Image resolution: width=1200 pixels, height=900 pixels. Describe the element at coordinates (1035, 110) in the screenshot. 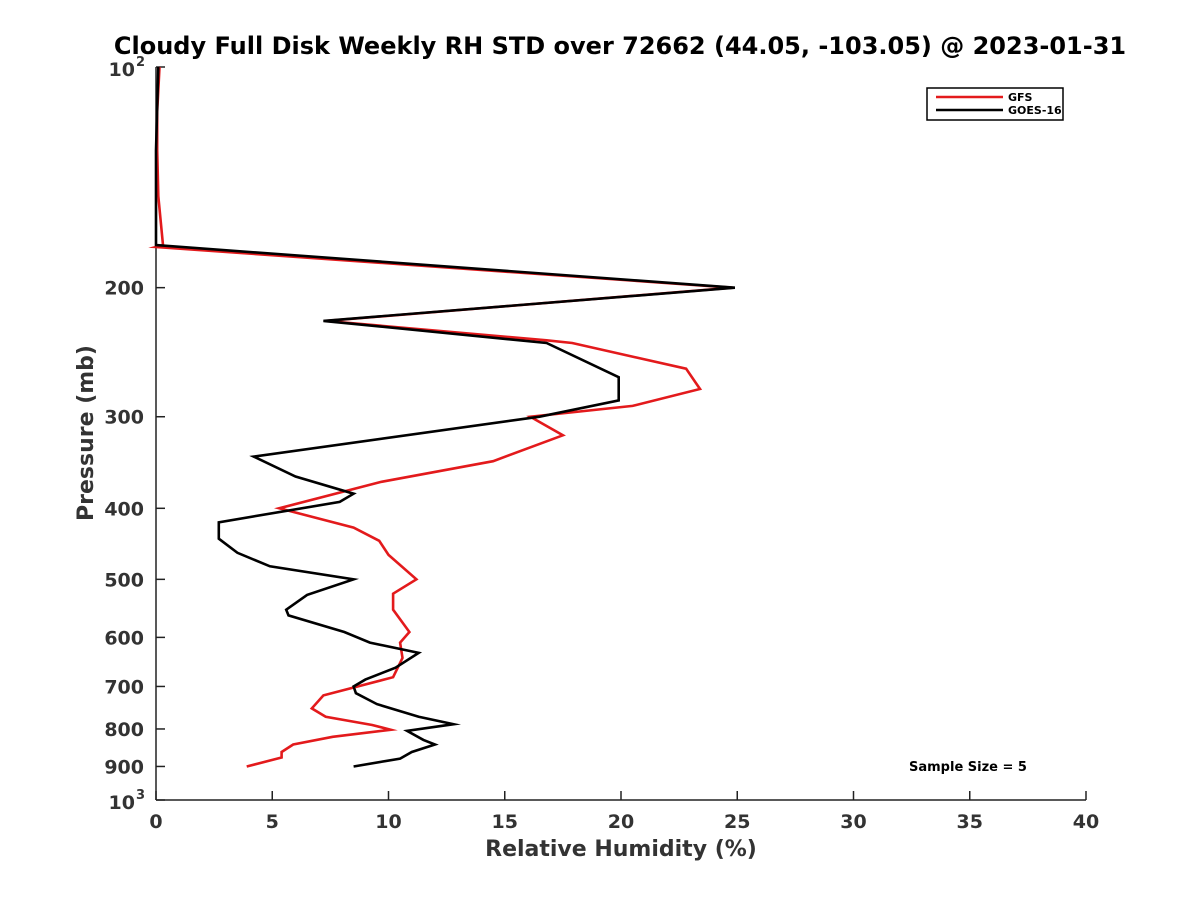

I see `legend-label-goes16: GOES-16` at that location.